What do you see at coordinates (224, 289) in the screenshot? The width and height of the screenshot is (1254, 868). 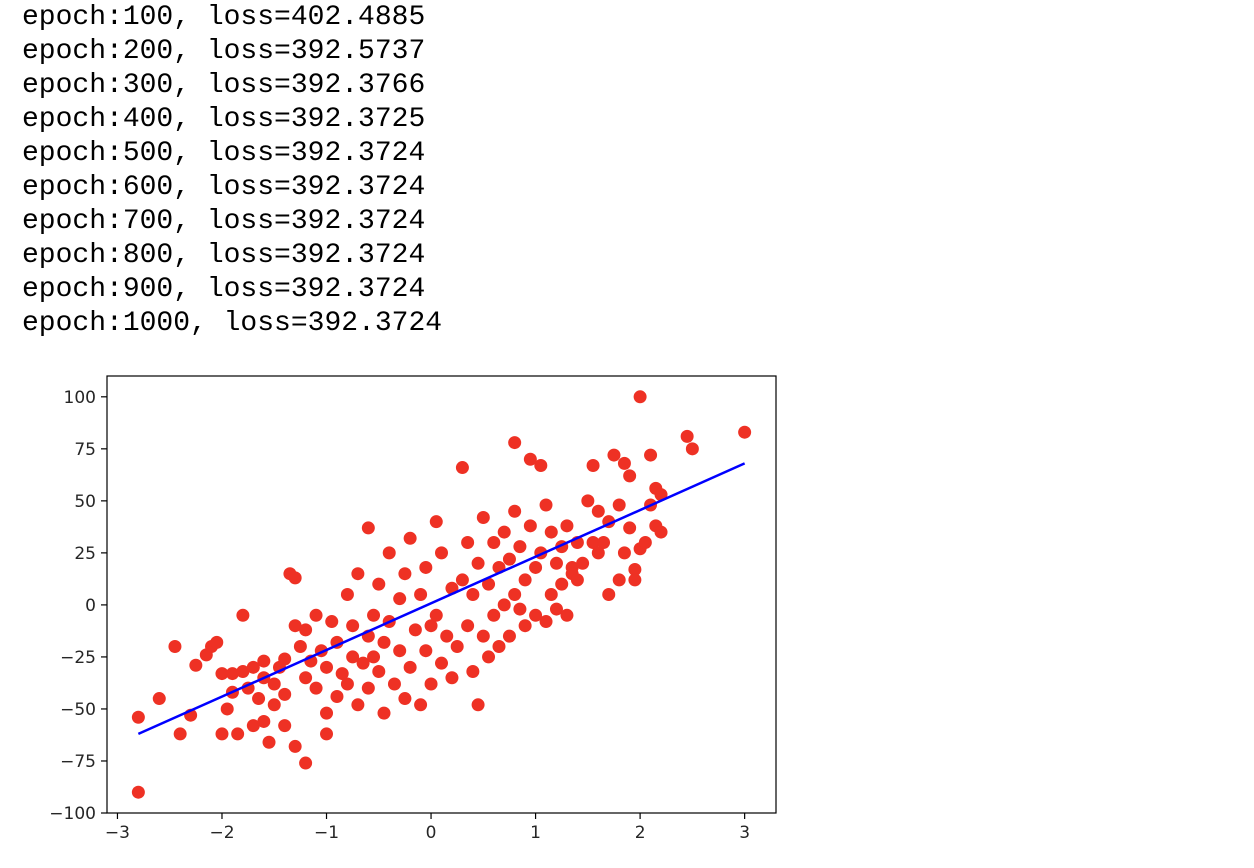 I see `log-line: epoch:900, loss=392.3724` at bounding box center [224, 289].